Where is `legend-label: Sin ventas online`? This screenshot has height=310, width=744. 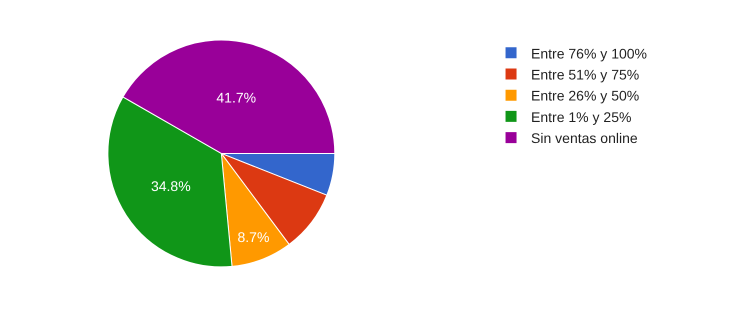
legend-label: Sin ventas online is located at coordinates (584, 138).